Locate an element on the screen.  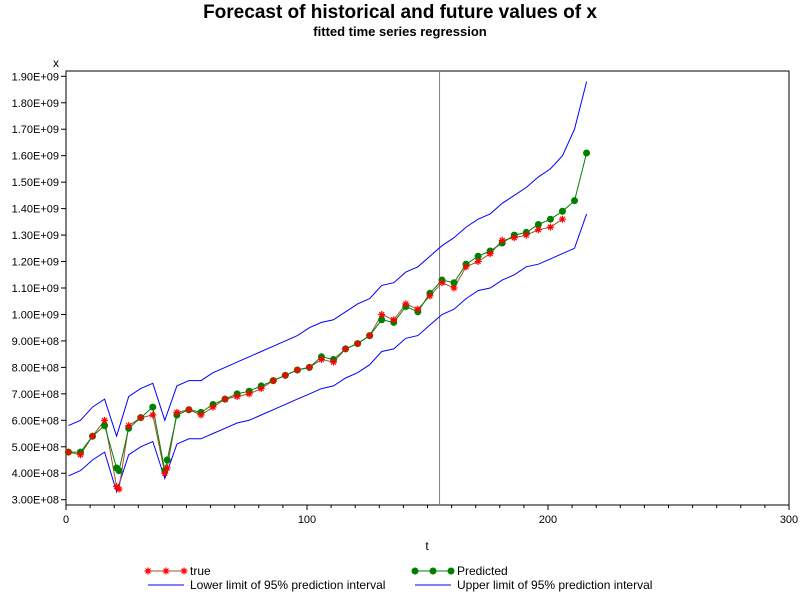
y-tick-label: 1.90E+09 is located at coordinates (35, 77).